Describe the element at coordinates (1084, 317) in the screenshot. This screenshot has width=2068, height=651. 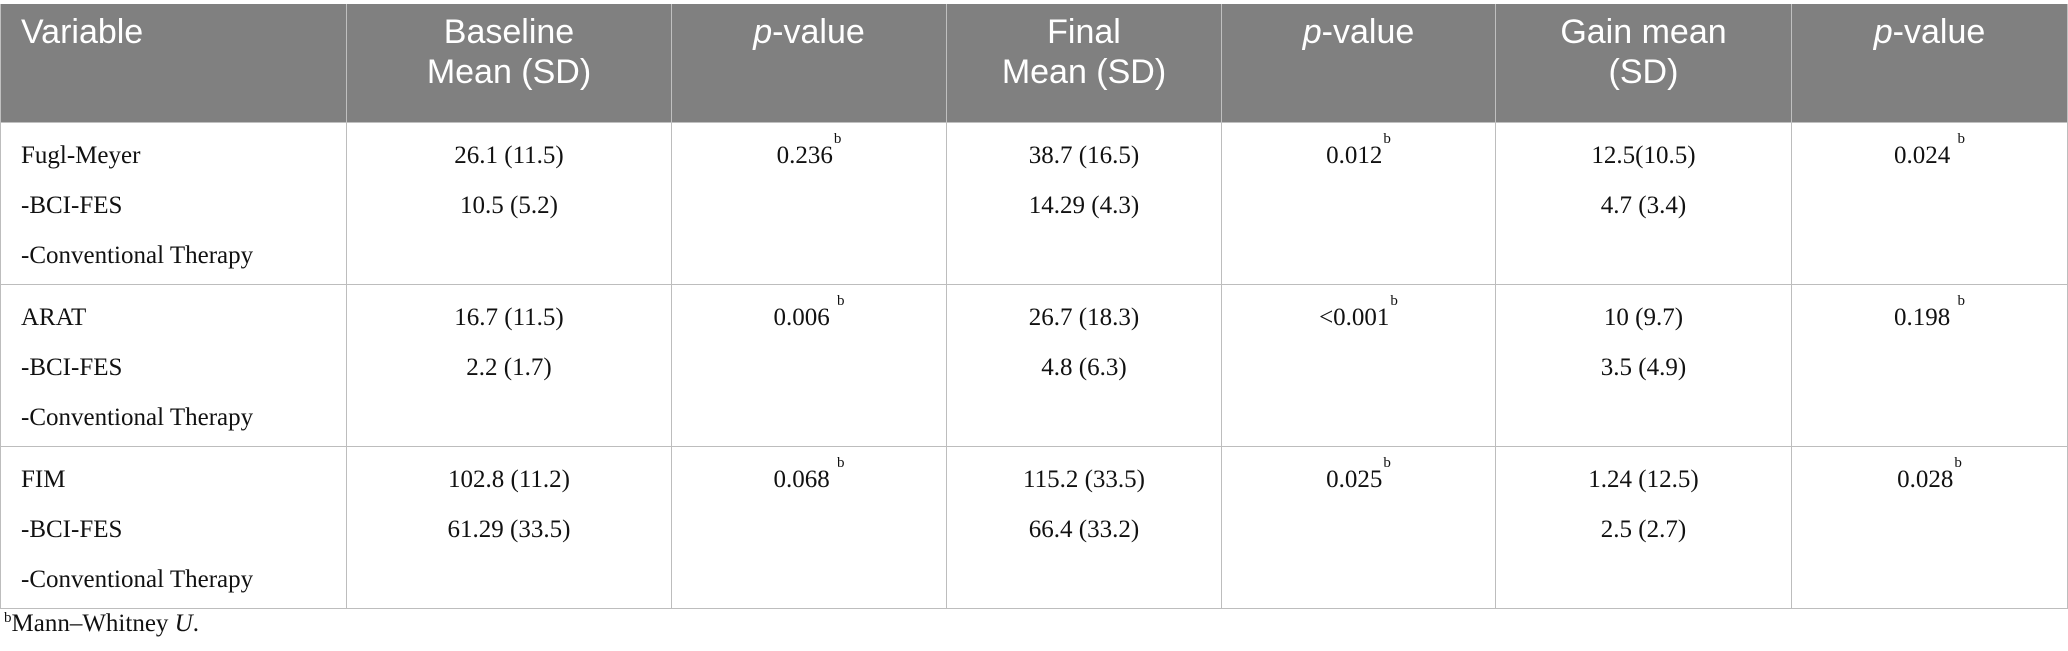
I see `final-value: 26.7 (18.3)` at that location.